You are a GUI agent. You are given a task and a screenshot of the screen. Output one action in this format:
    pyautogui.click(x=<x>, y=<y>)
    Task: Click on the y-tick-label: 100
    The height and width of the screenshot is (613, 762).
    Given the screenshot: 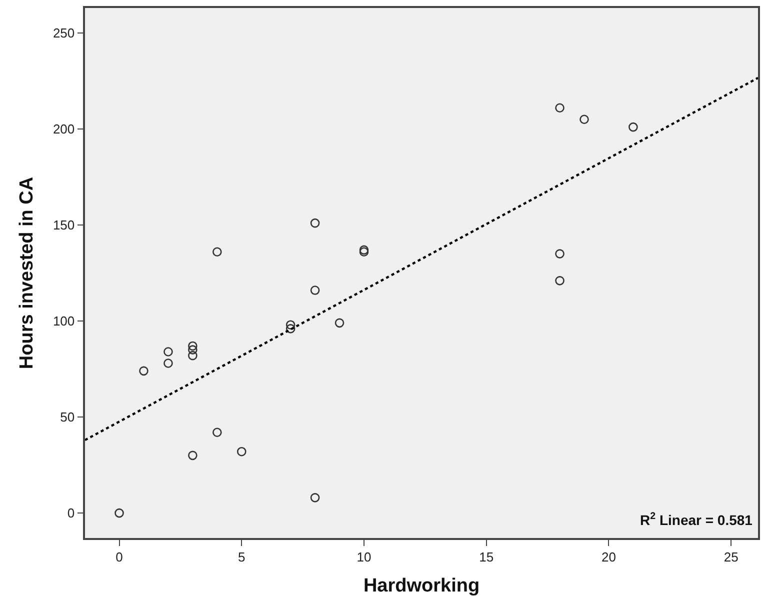 What is the action you would take?
    pyautogui.click(x=63, y=321)
    